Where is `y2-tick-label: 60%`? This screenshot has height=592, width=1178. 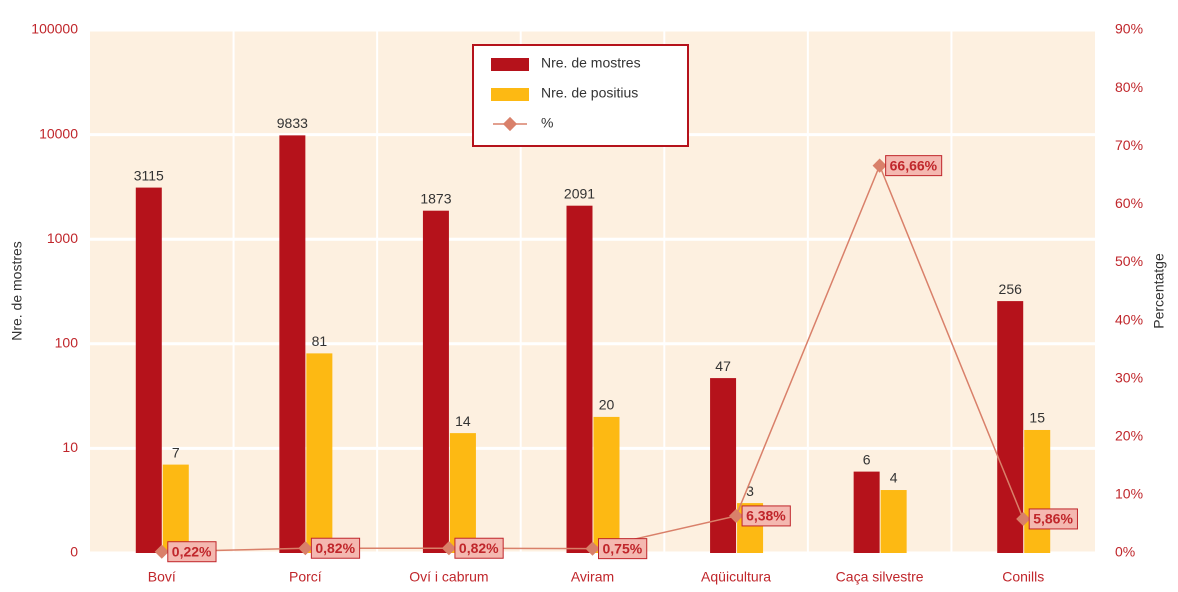 y2-tick-label: 60% is located at coordinates (1129, 203).